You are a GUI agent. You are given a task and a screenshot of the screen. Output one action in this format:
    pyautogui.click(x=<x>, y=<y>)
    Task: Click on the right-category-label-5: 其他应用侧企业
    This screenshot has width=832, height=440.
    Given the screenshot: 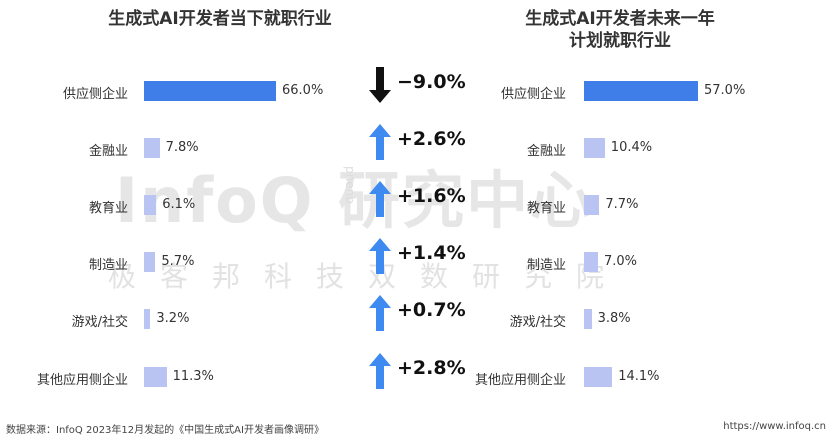 What is the action you would take?
    pyautogui.click(x=520, y=380)
    